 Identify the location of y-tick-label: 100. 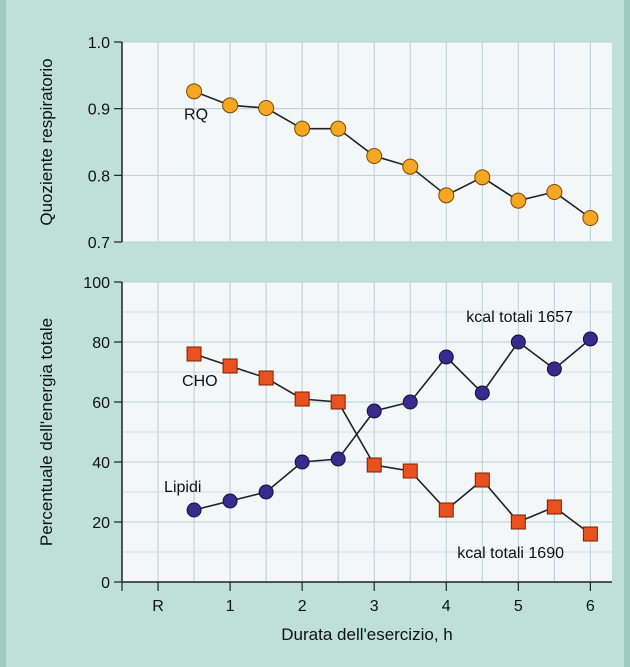
(96, 283).